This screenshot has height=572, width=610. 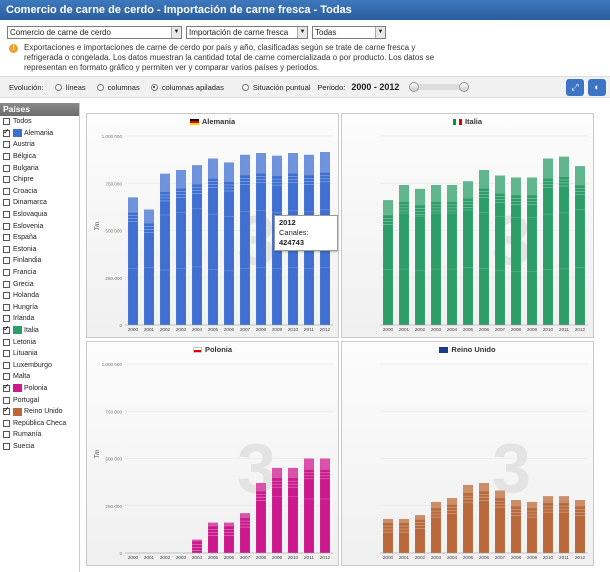 I want to click on category-select-value: Comercio de carne de cerdo, so click(x=60, y=32).